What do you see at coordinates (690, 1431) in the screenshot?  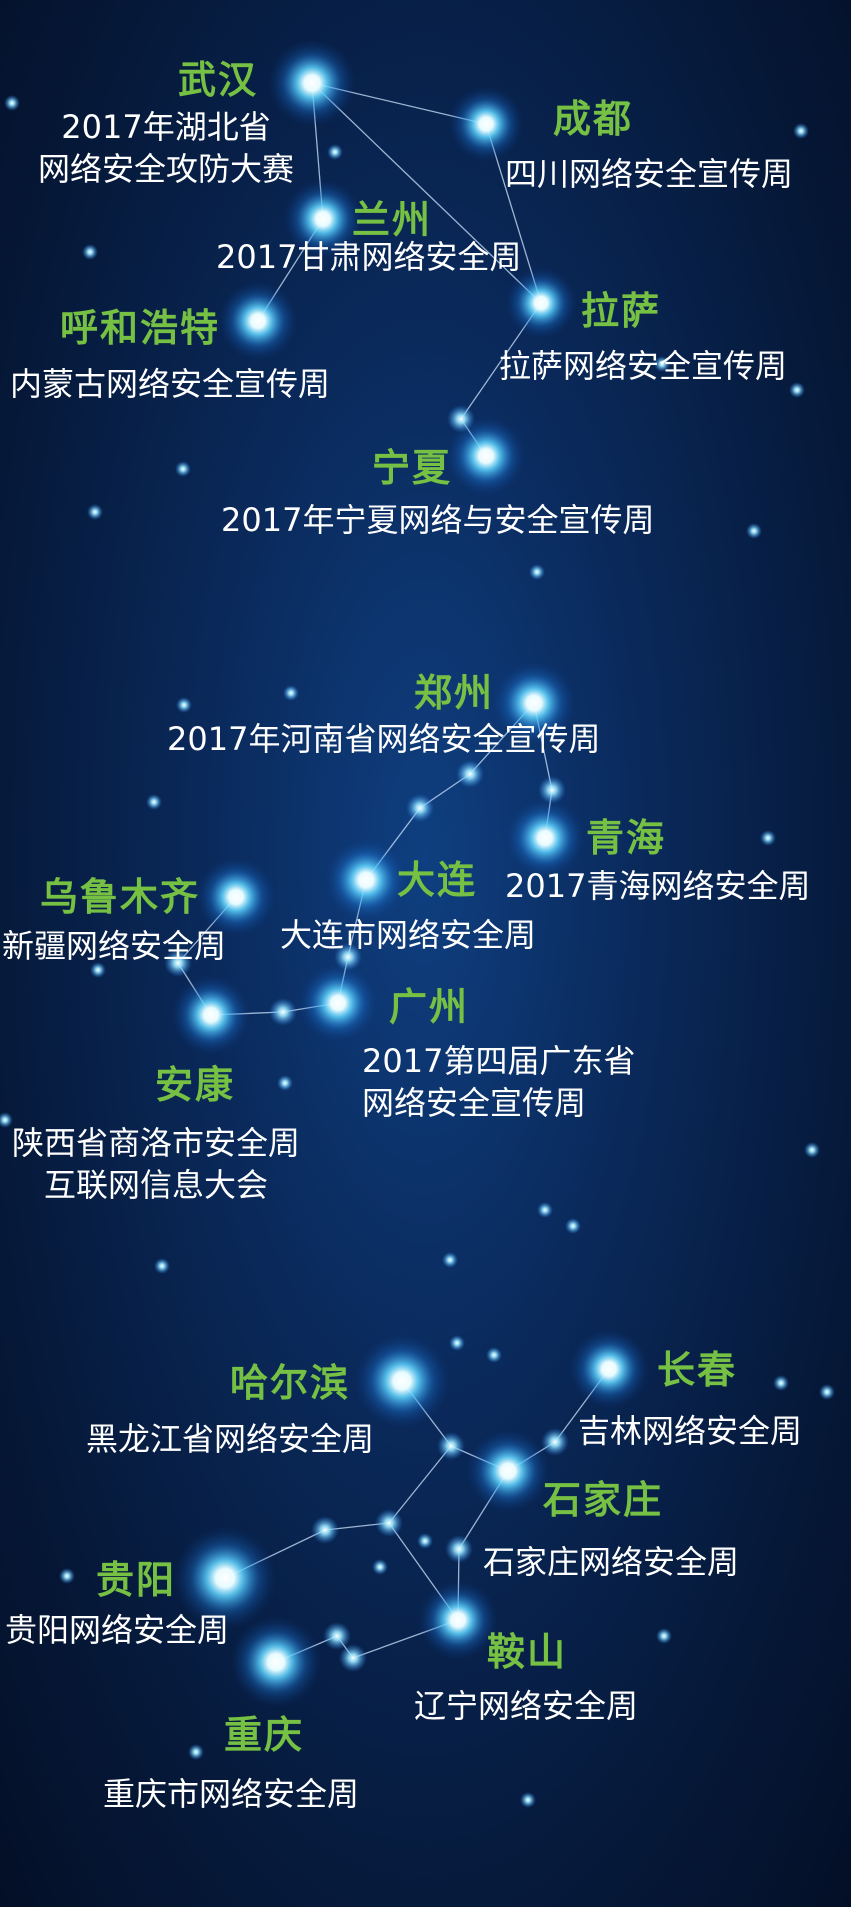 I see `event-text-changchun: 吉林网络安全周` at bounding box center [690, 1431].